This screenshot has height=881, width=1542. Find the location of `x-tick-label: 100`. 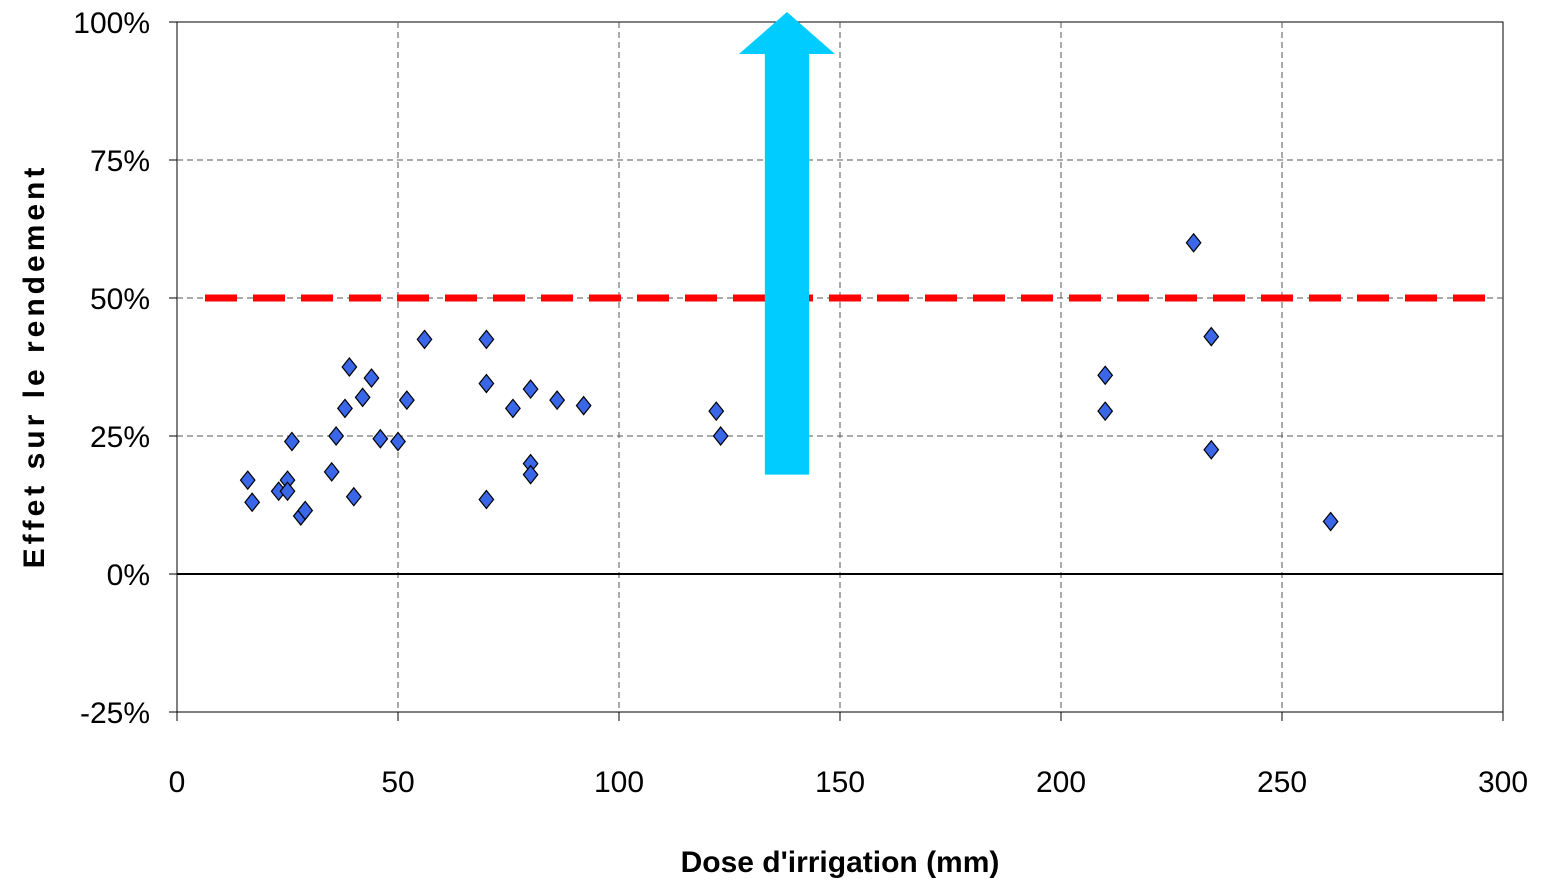

x-tick-label: 100 is located at coordinates (619, 782).